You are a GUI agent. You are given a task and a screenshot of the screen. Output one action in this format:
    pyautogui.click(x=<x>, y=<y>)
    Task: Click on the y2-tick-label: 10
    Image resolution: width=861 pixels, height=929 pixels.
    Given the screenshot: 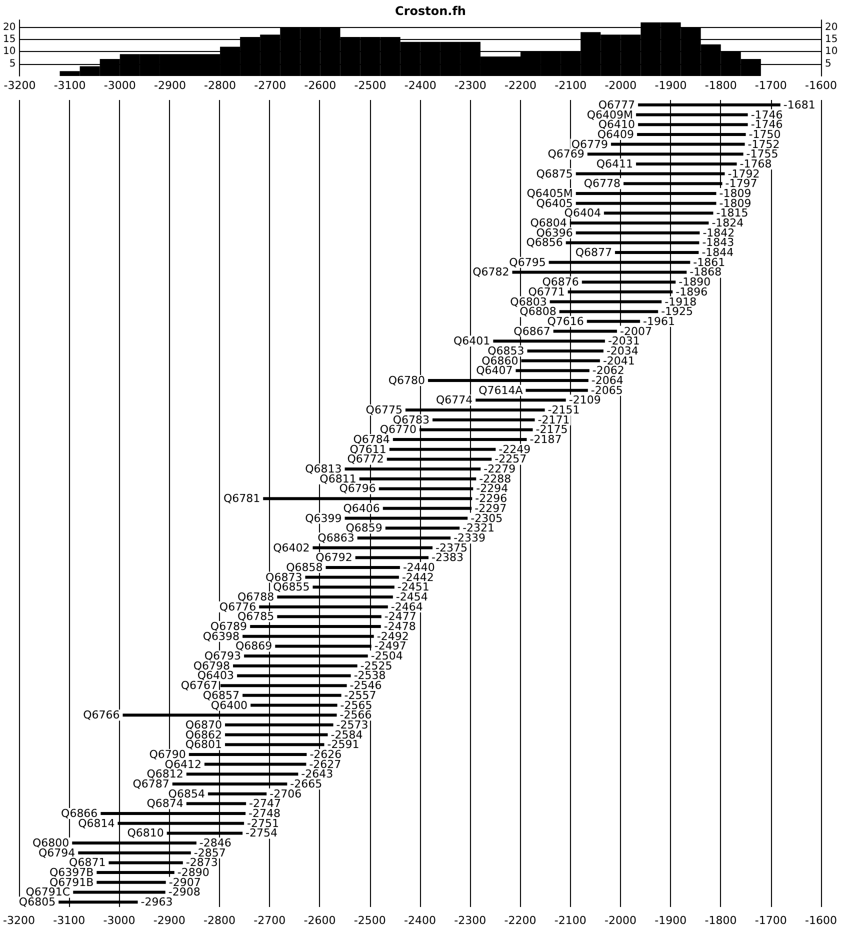 What is the action you would take?
    pyautogui.click(x=831, y=52)
    